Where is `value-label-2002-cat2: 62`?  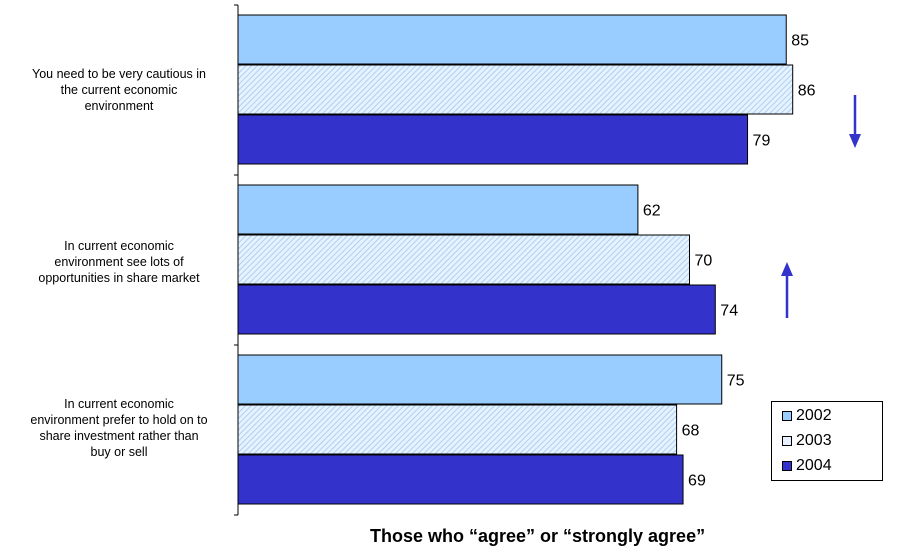
value-label-2002-cat2: 62 is located at coordinates (652, 211).